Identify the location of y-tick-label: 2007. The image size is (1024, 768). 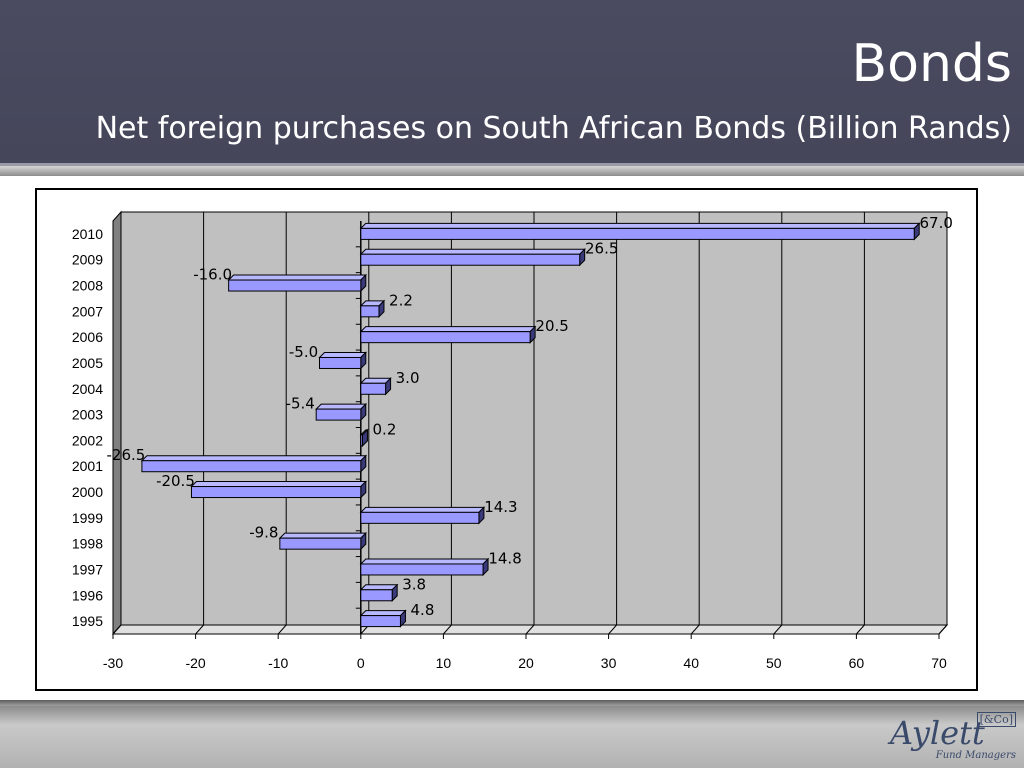
(87, 311).